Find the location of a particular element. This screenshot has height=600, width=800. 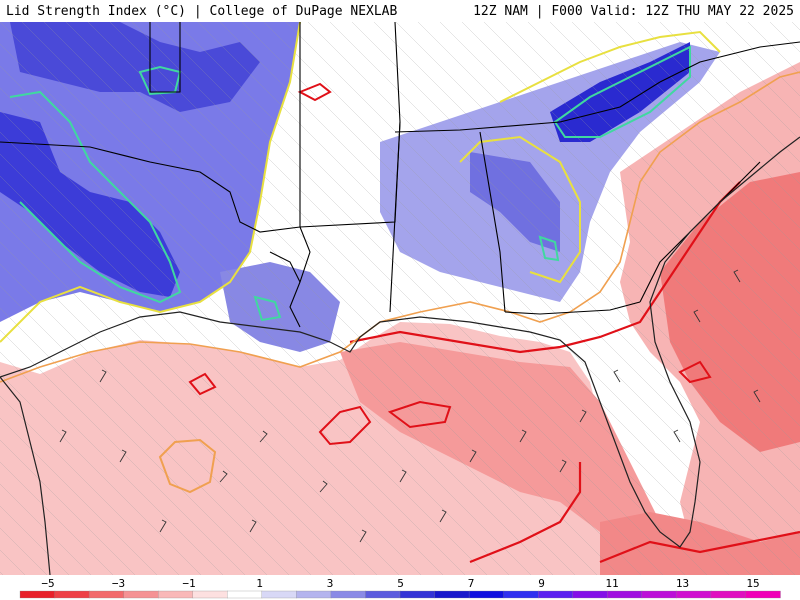

scale-bar is located at coordinates (400, 594).